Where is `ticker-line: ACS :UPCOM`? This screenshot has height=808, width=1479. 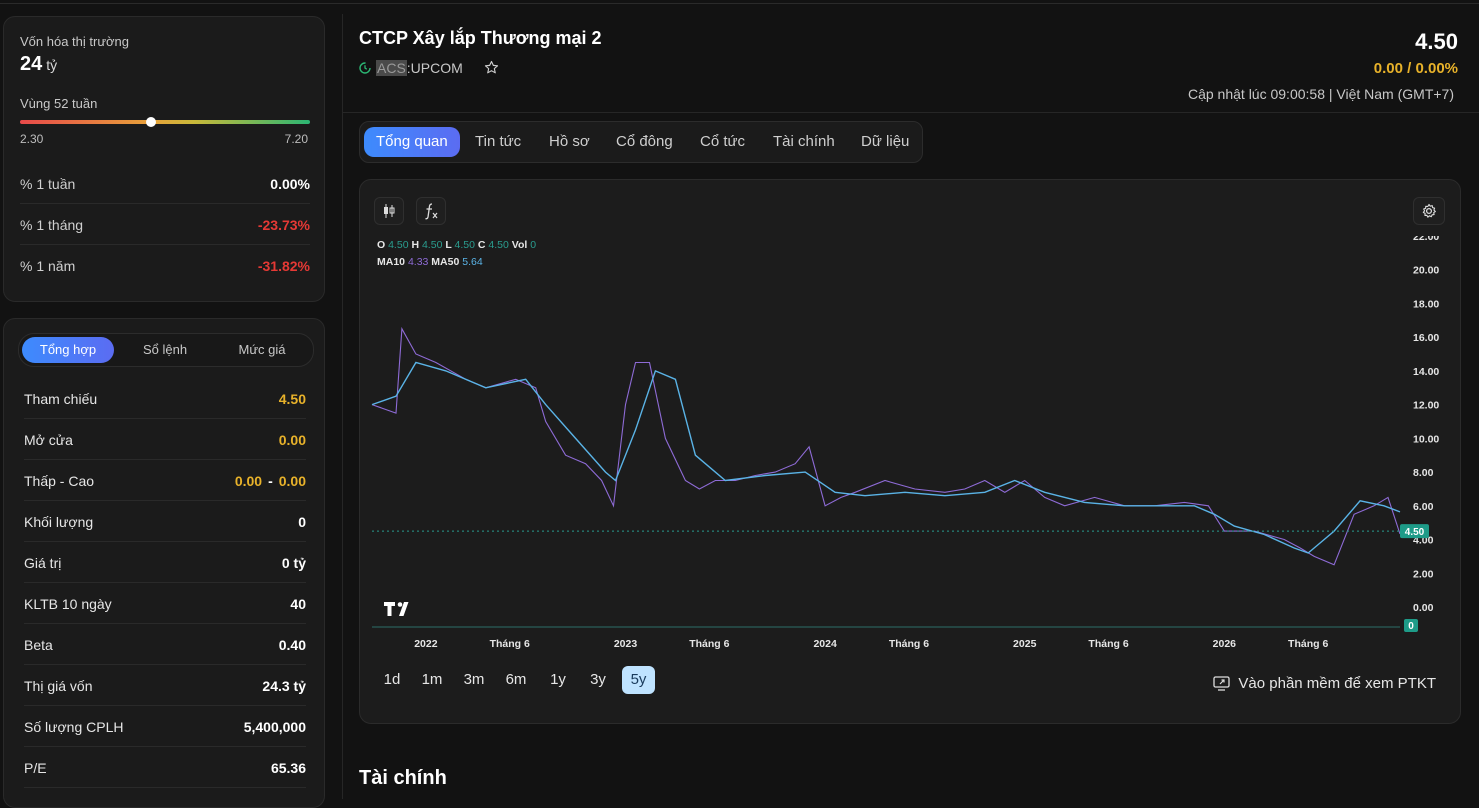 ticker-line: ACS :UPCOM is located at coordinates (429, 67).